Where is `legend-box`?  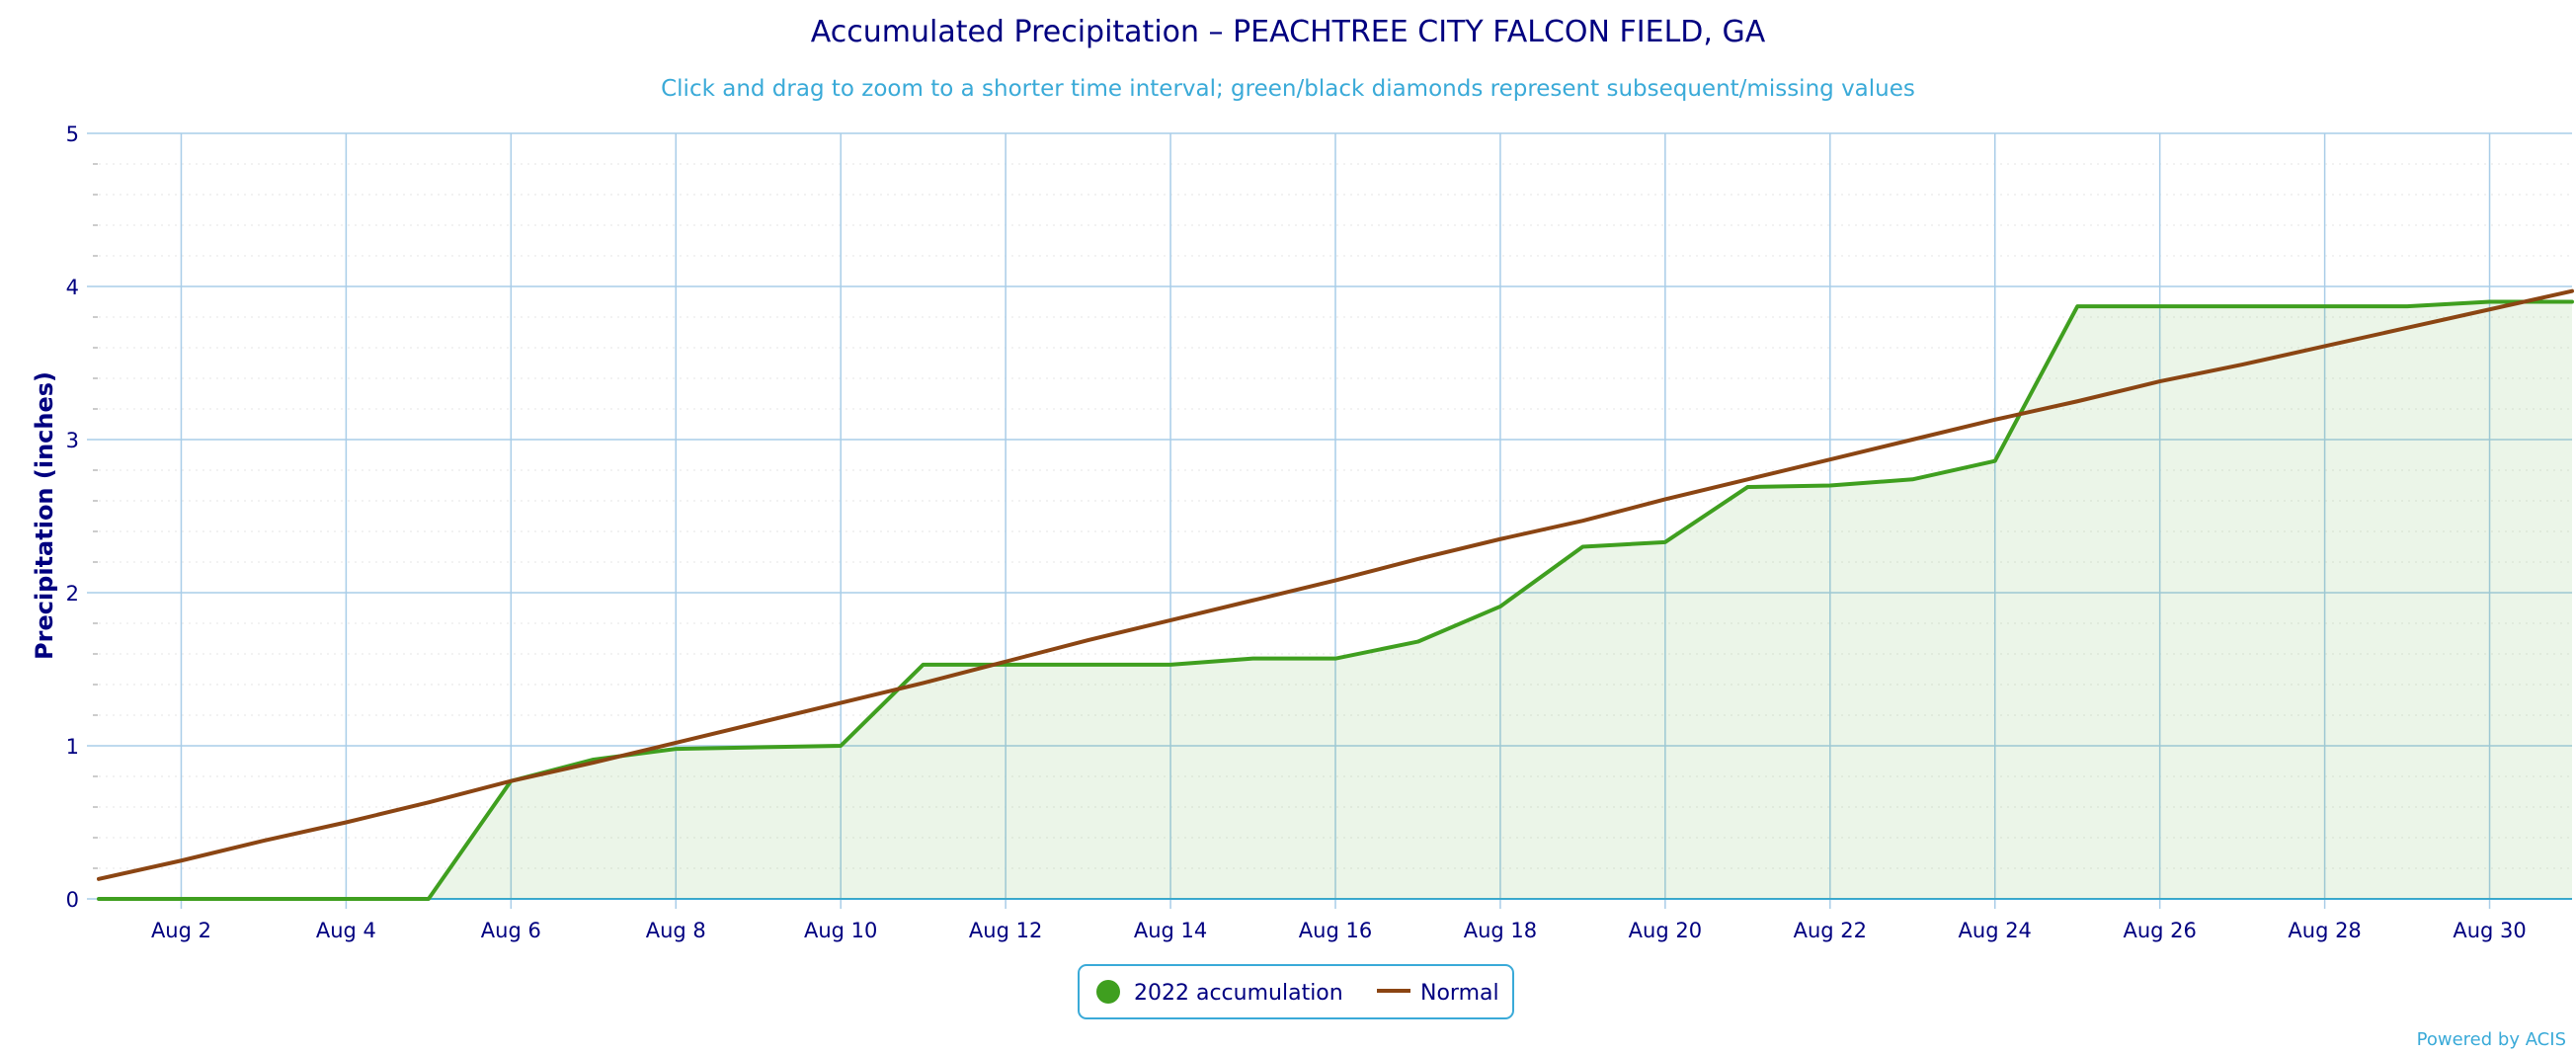 legend-box is located at coordinates (1296, 991).